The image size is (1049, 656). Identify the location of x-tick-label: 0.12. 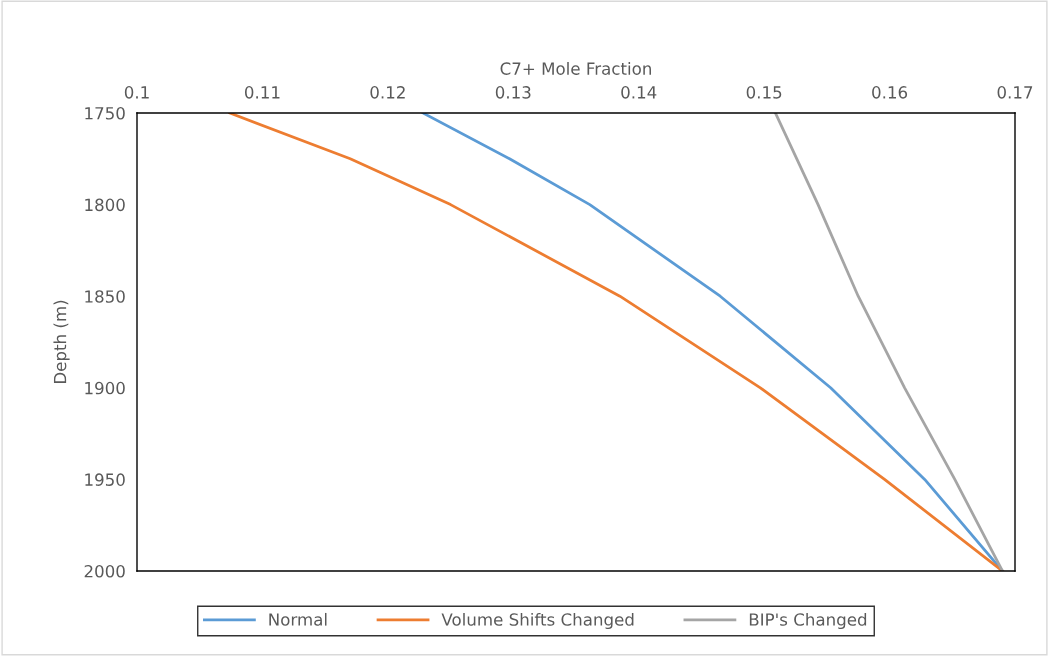
(387, 92).